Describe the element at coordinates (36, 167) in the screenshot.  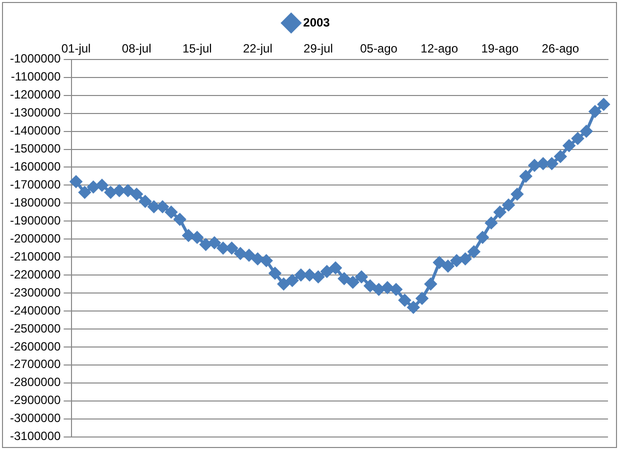
I see `y-tick-label: -1600000` at that location.